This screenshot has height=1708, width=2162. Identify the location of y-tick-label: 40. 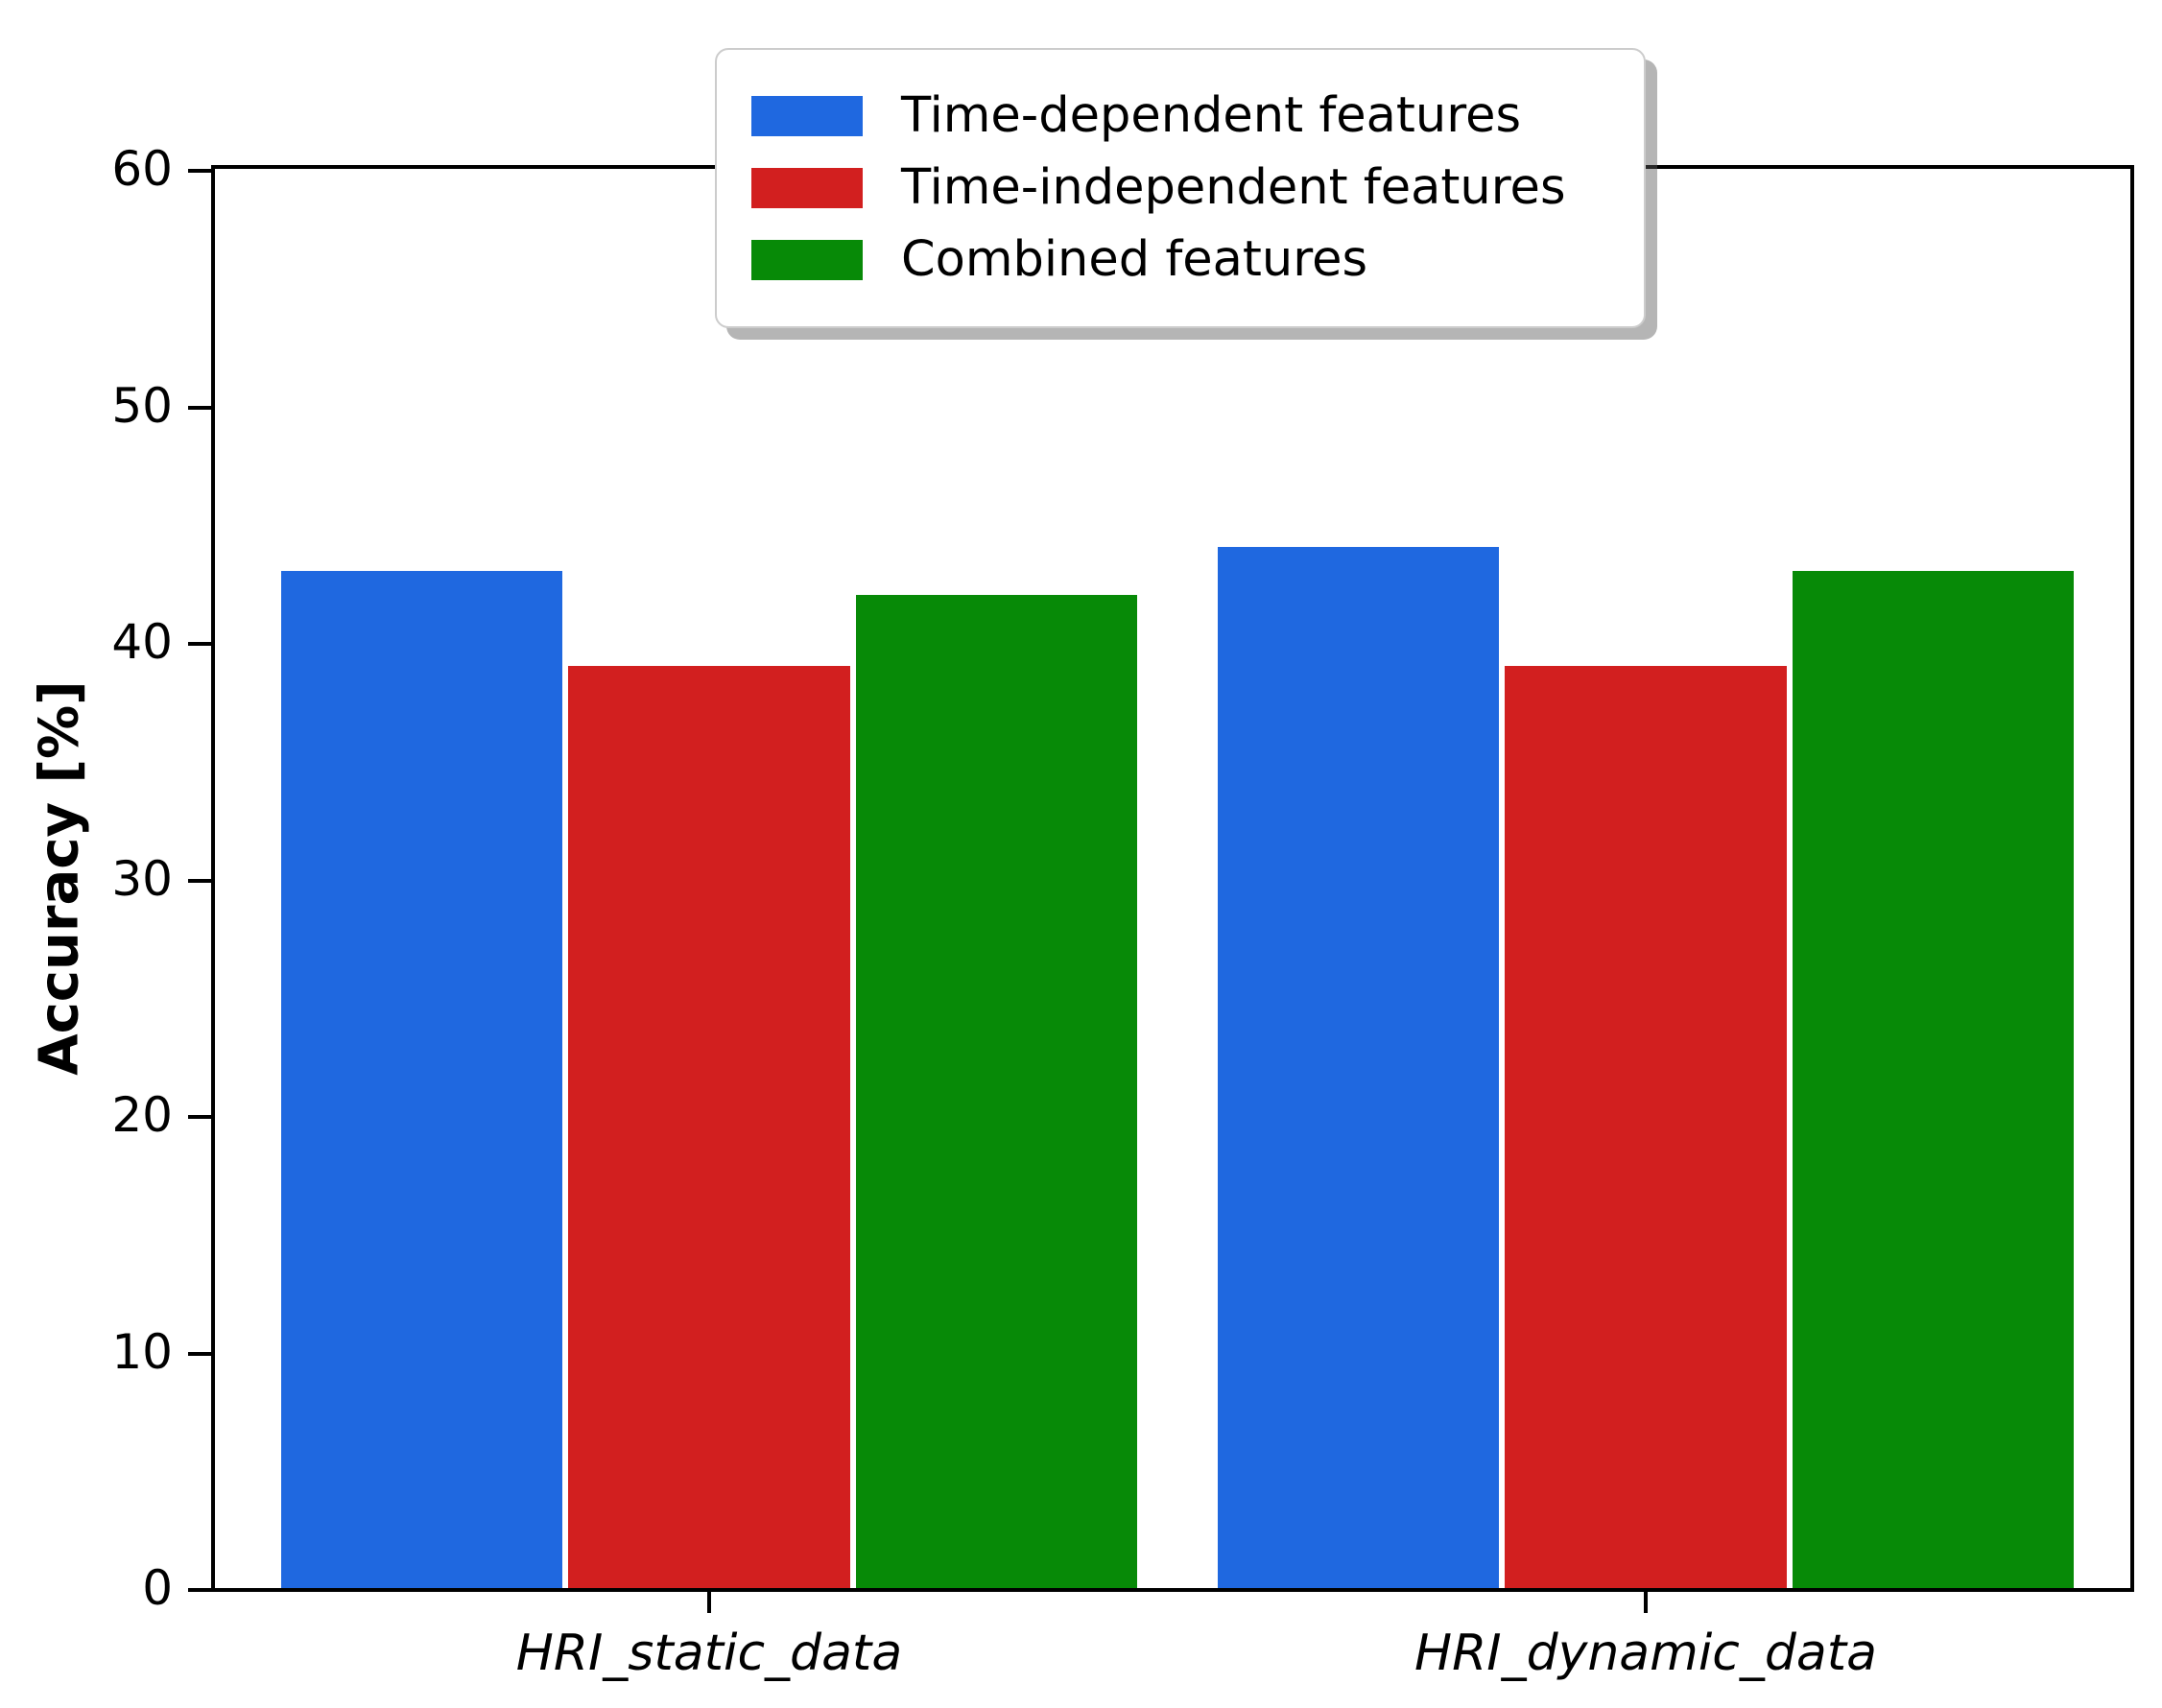
(142, 642).